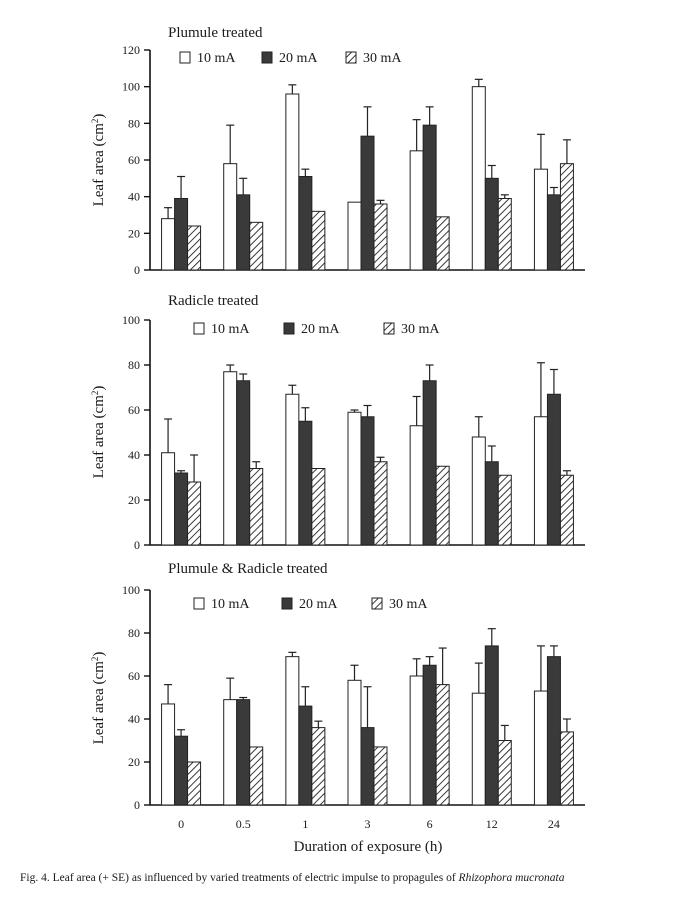 The image size is (676, 901). I want to click on x-tick-label: 0, so click(181, 824).